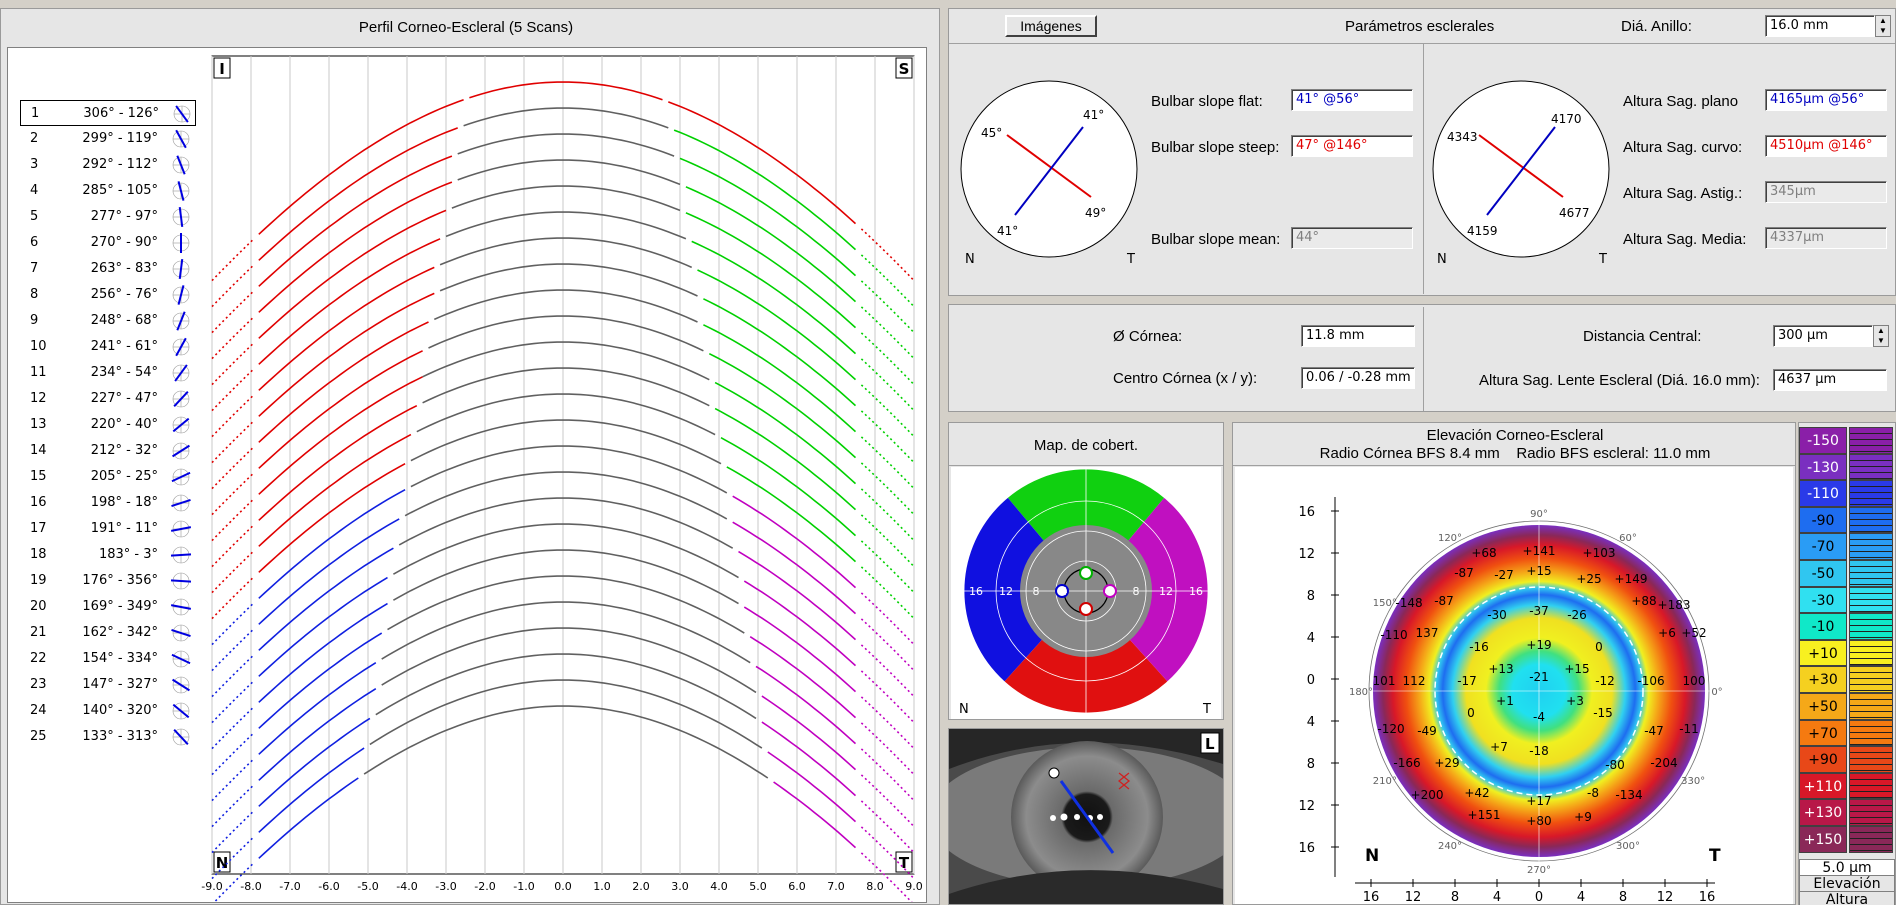  I want to click on slope-flat-input: 41° @56°, so click(1352, 100).